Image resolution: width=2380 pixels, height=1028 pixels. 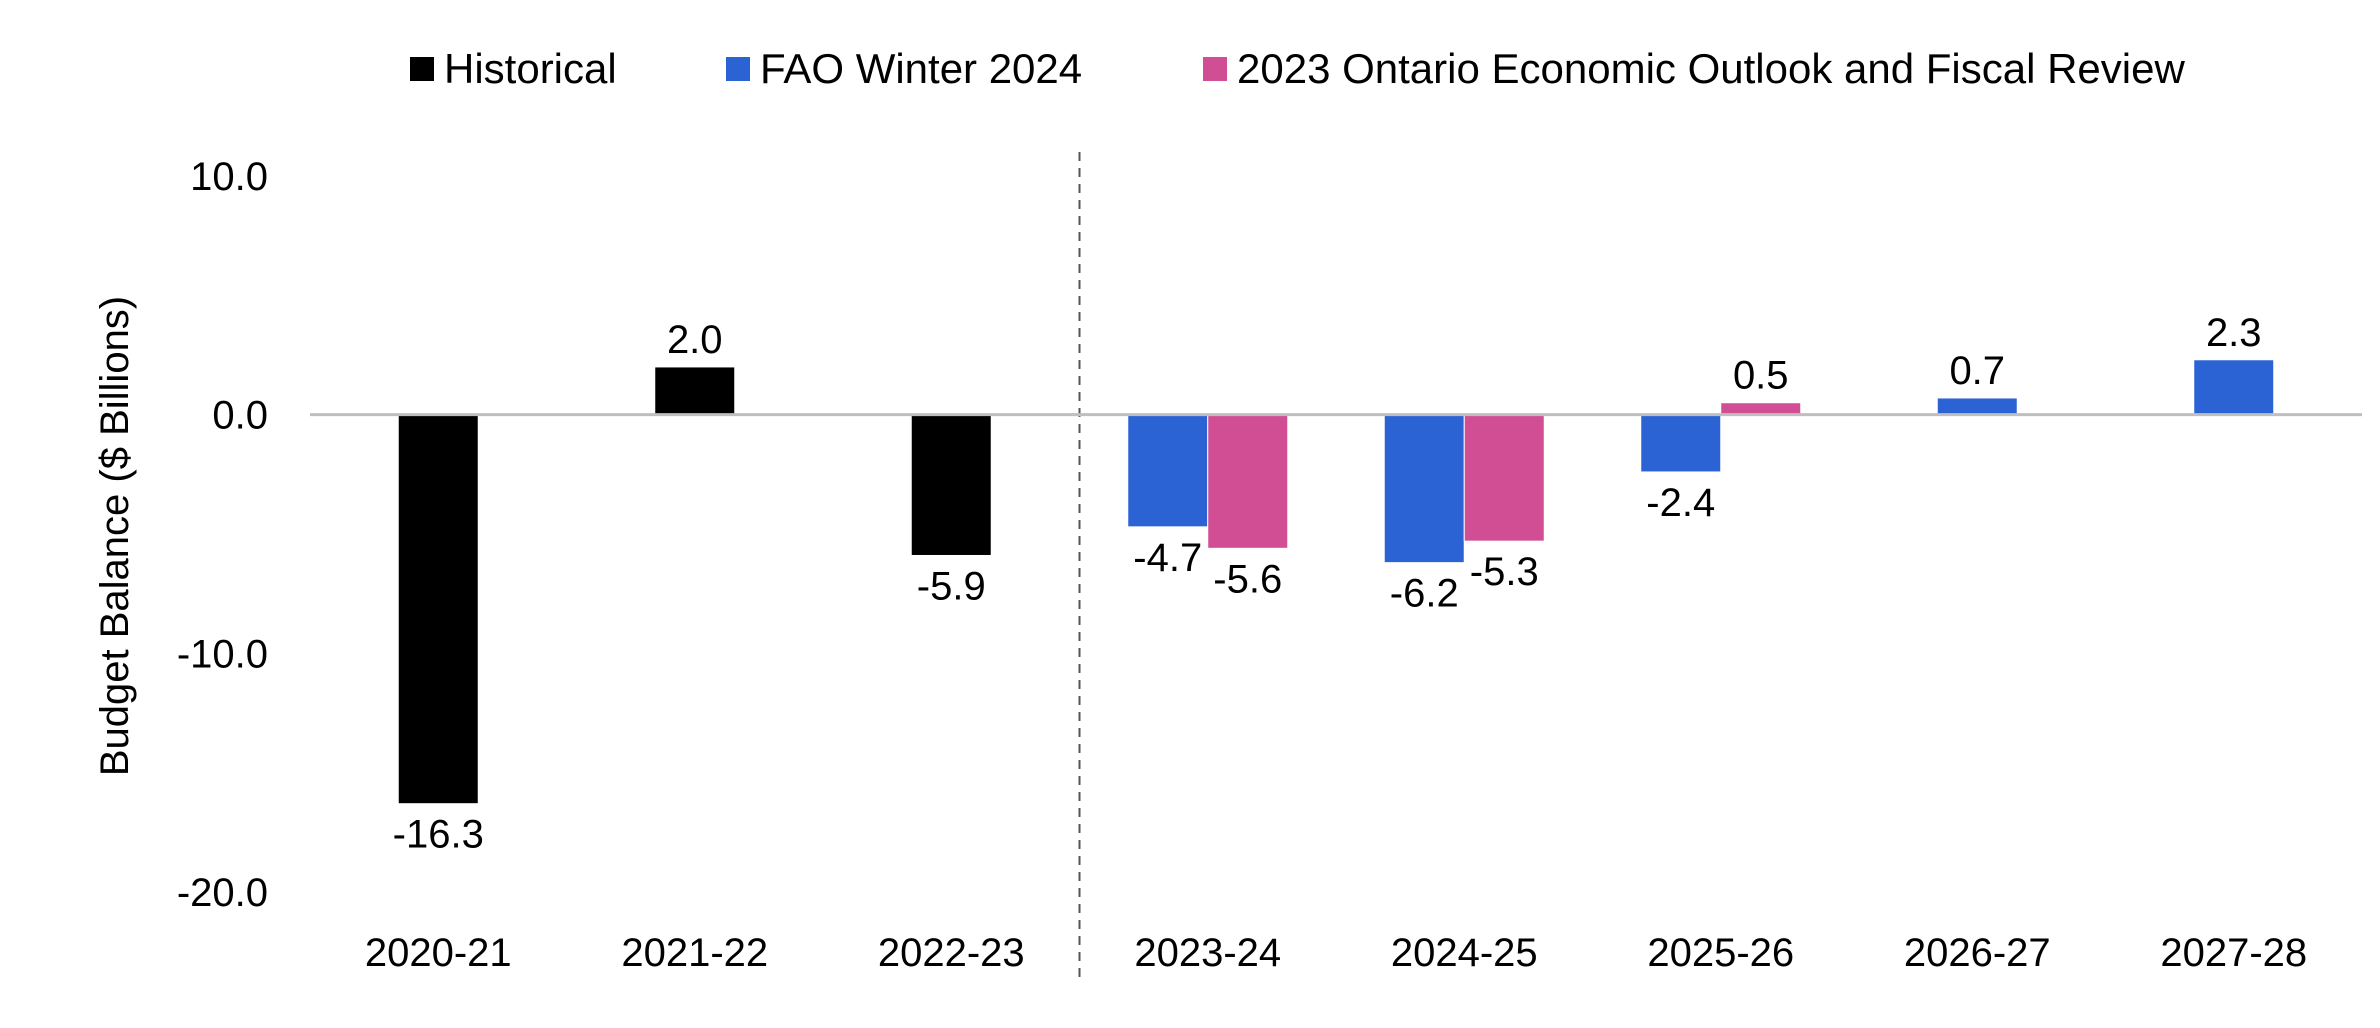 I want to click on x-category-label: 2023-24, so click(x=1207, y=953).